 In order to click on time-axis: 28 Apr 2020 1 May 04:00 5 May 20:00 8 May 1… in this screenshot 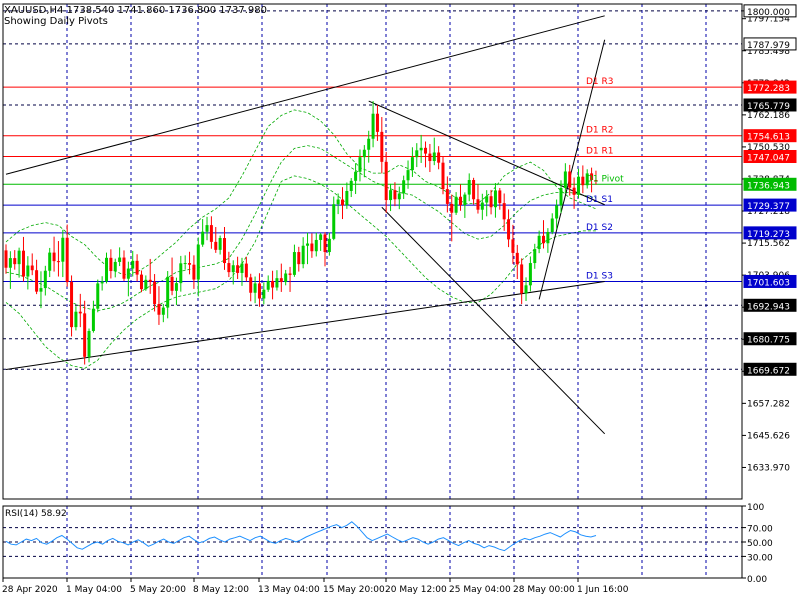, I will do `click(315, 586)`.